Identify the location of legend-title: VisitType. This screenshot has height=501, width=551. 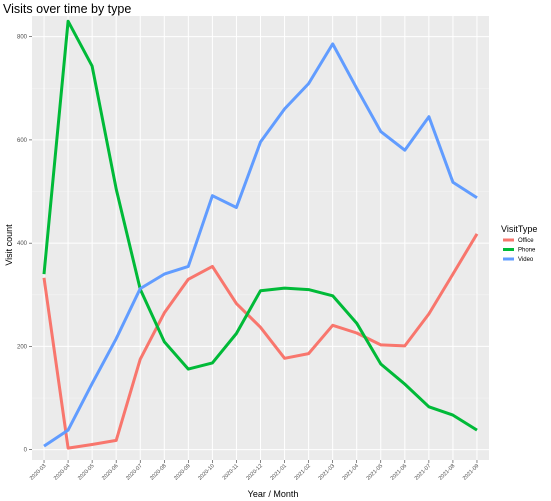
(519, 229).